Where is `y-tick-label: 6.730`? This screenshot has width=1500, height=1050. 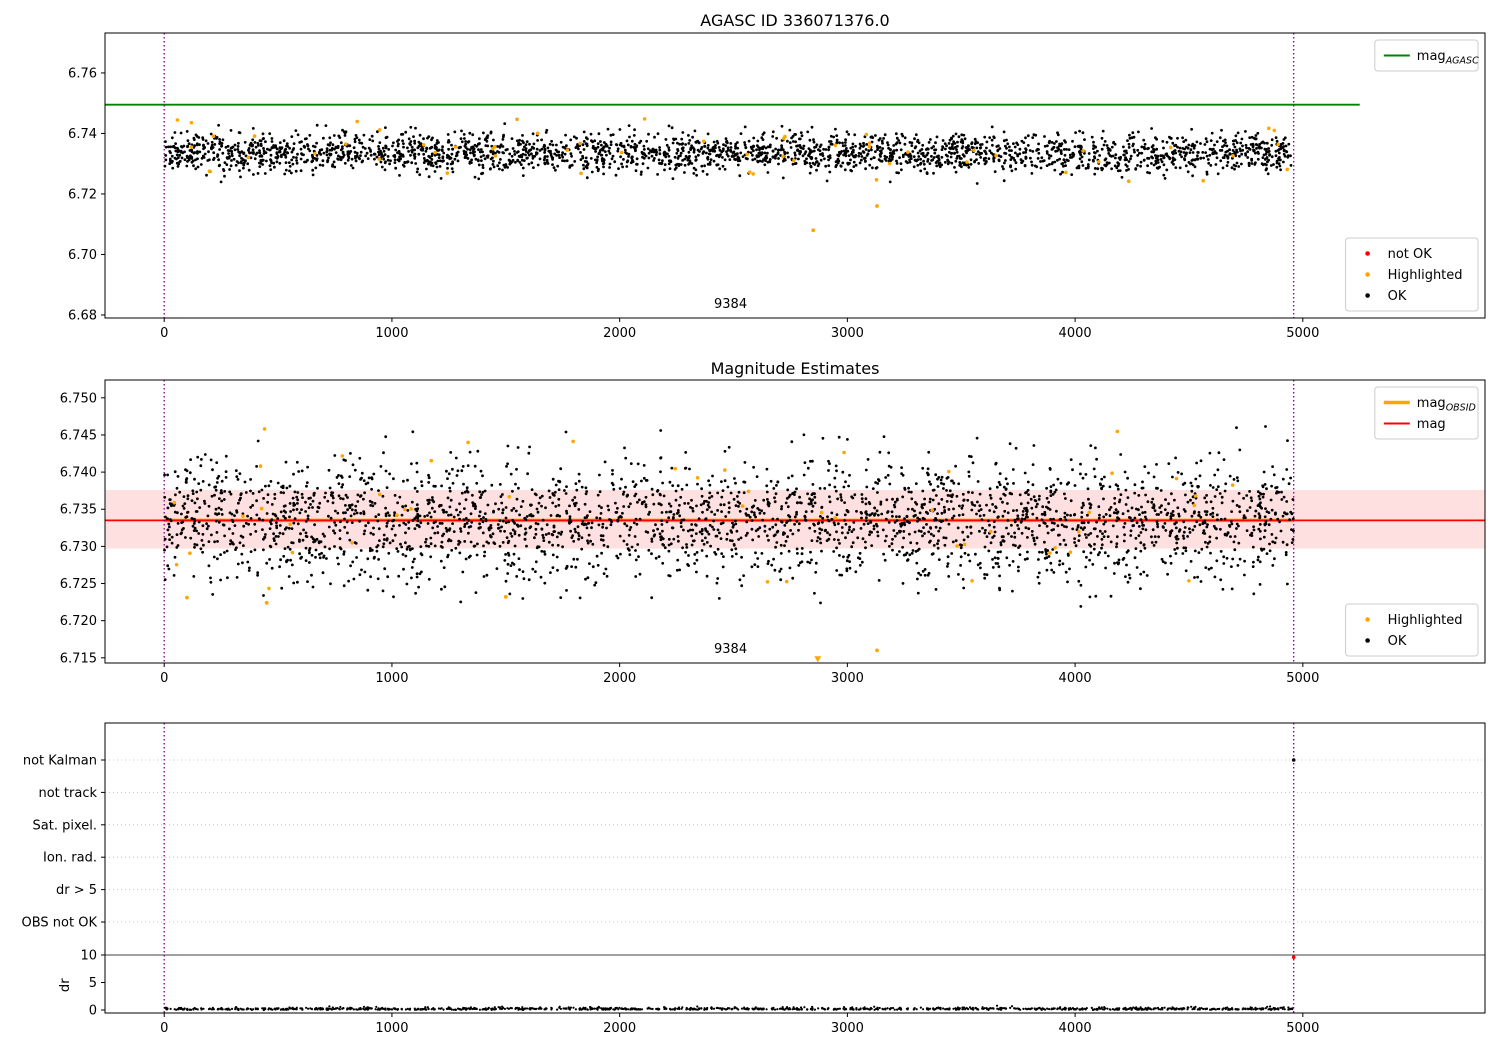
y-tick-label: 6.730 is located at coordinates (78, 547).